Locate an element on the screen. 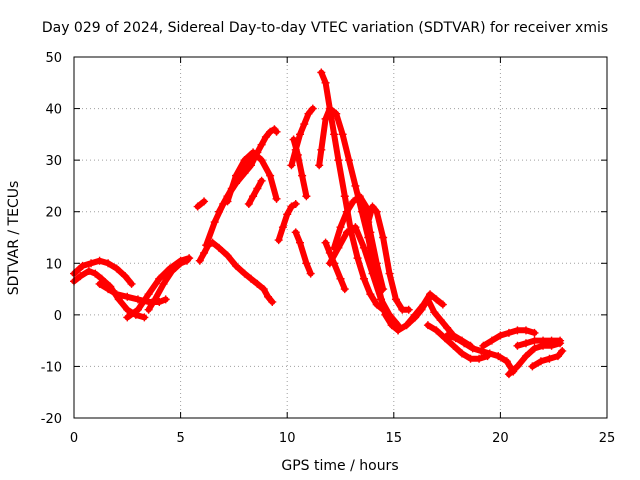 The width and height of the screenshot is (640, 480). y-tick-label: -20 is located at coordinates (51, 419).